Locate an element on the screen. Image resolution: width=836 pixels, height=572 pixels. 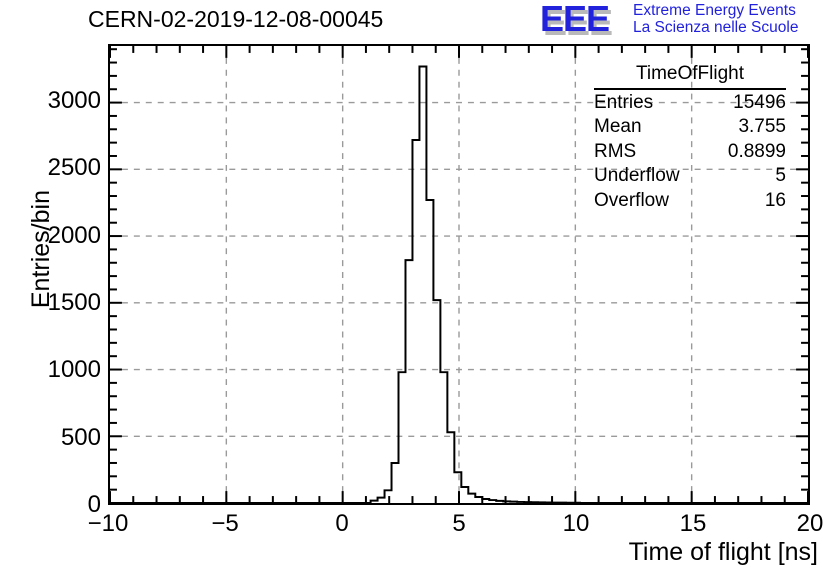
y-tick-label: 1500 is located at coordinates (74, 303).